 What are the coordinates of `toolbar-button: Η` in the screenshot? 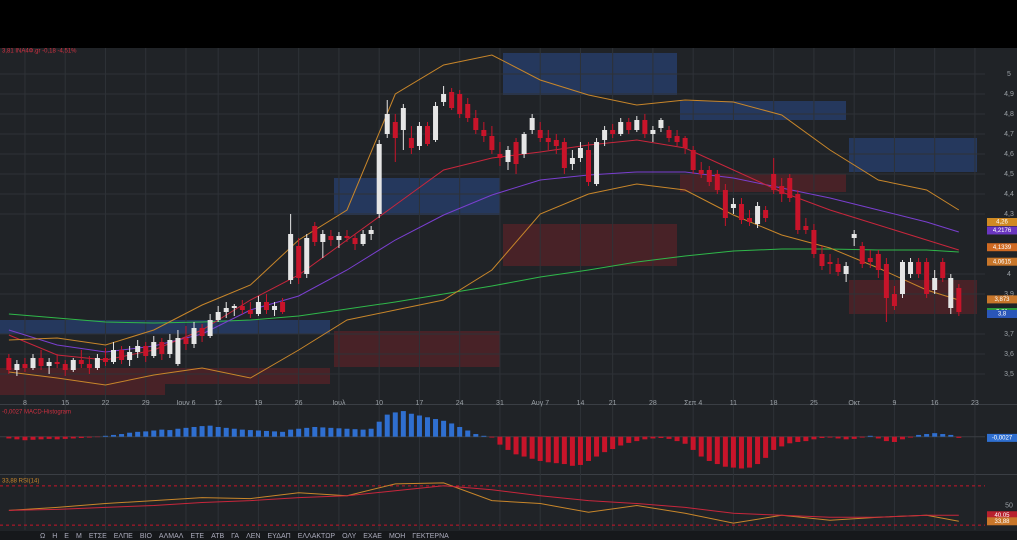 It's located at (55, 536).